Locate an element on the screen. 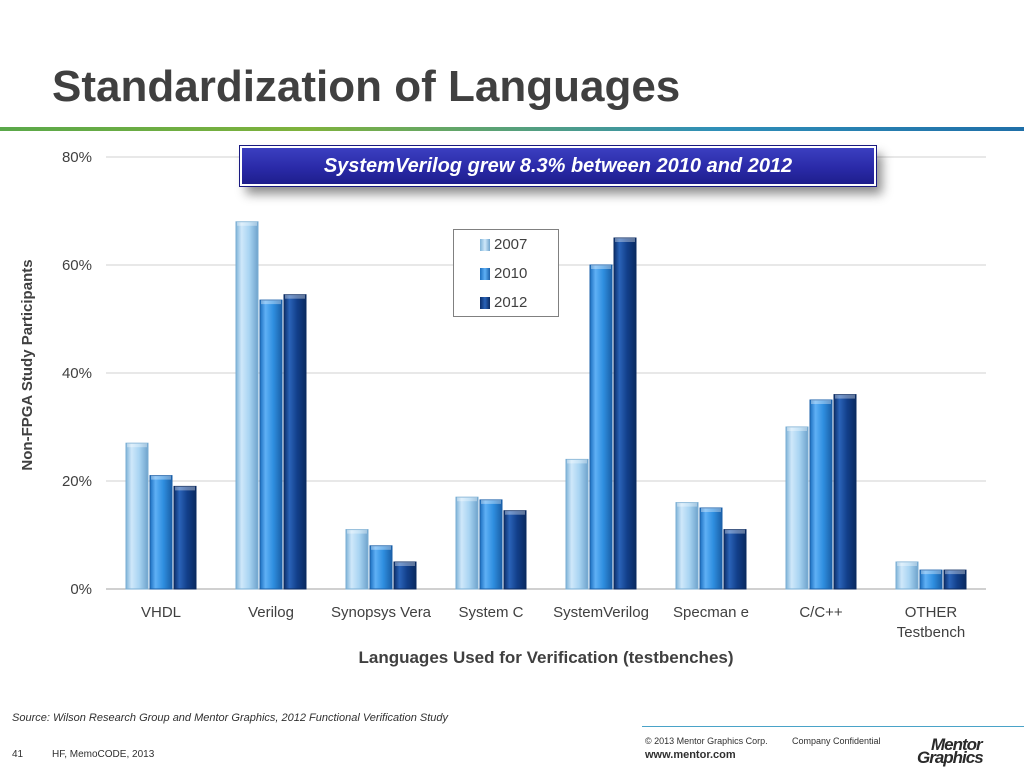 The width and height of the screenshot is (1024, 768). title-divider is located at coordinates (512, 129).